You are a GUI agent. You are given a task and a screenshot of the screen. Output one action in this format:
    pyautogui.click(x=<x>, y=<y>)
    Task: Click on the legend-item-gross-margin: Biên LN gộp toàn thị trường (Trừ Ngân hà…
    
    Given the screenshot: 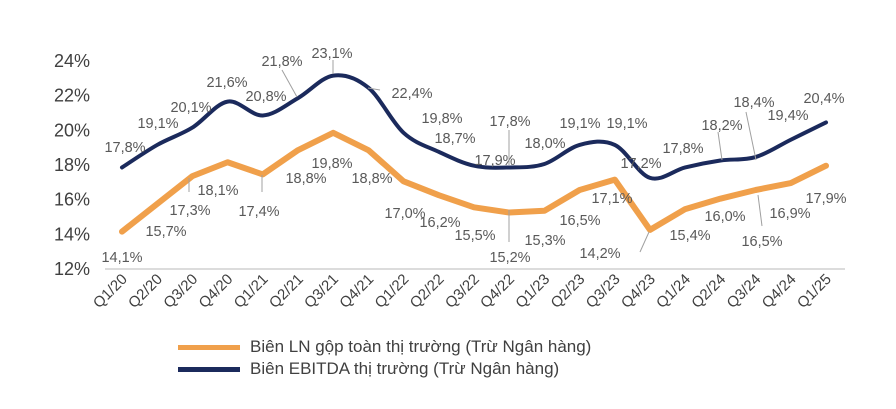 What is the action you would take?
    pyautogui.click(x=384, y=347)
    